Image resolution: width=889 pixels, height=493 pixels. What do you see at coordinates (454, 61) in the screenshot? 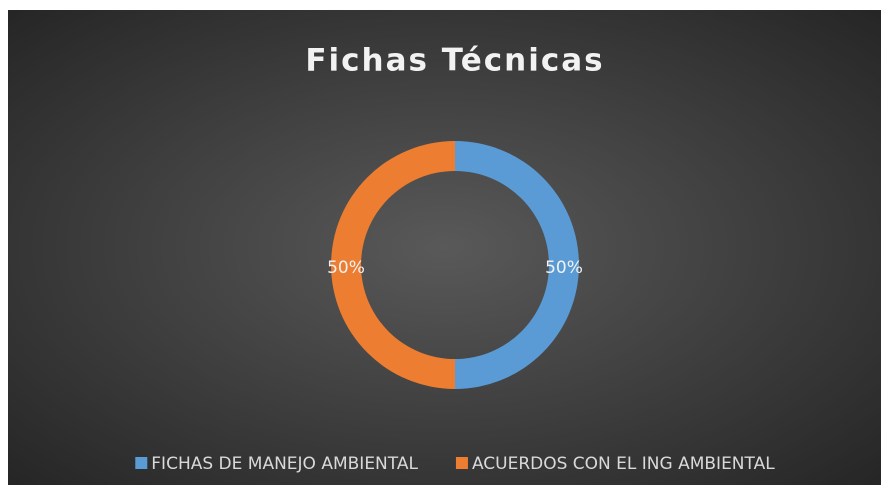
I see `chart-title: Fichas Técnicas` at bounding box center [454, 61].